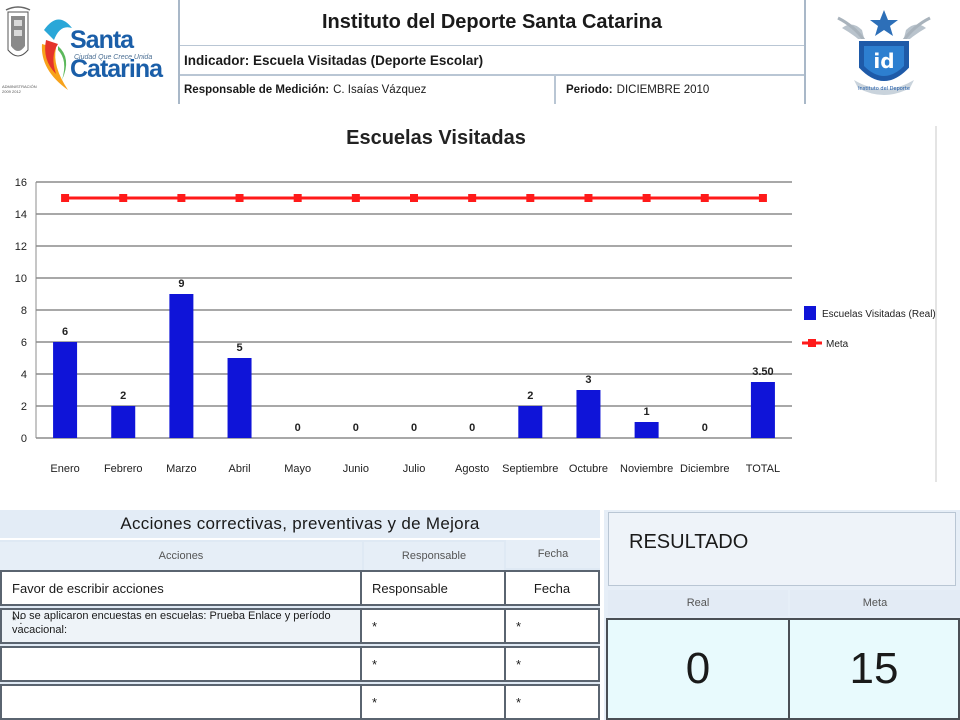 The width and height of the screenshot is (960, 720). What do you see at coordinates (552, 626) in the screenshot?
I see `fecha-cell-1: *` at bounding box center [552, 626].